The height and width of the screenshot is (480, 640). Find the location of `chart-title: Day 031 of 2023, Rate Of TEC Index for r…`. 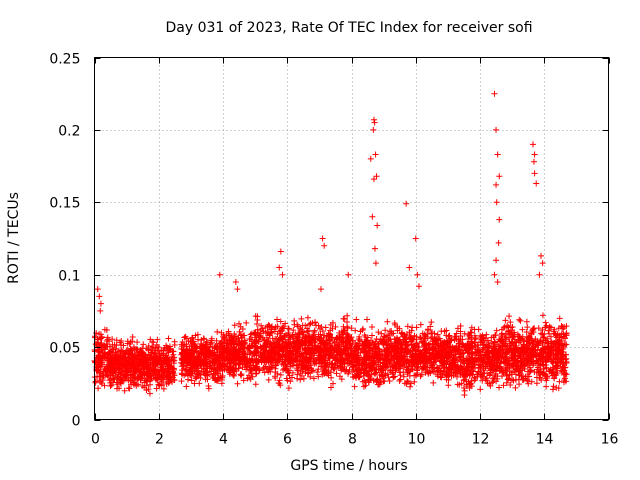

chart-title: Day 031 of 2023, Rate Of TEC Index for r… is located at coordinates (348, 28).